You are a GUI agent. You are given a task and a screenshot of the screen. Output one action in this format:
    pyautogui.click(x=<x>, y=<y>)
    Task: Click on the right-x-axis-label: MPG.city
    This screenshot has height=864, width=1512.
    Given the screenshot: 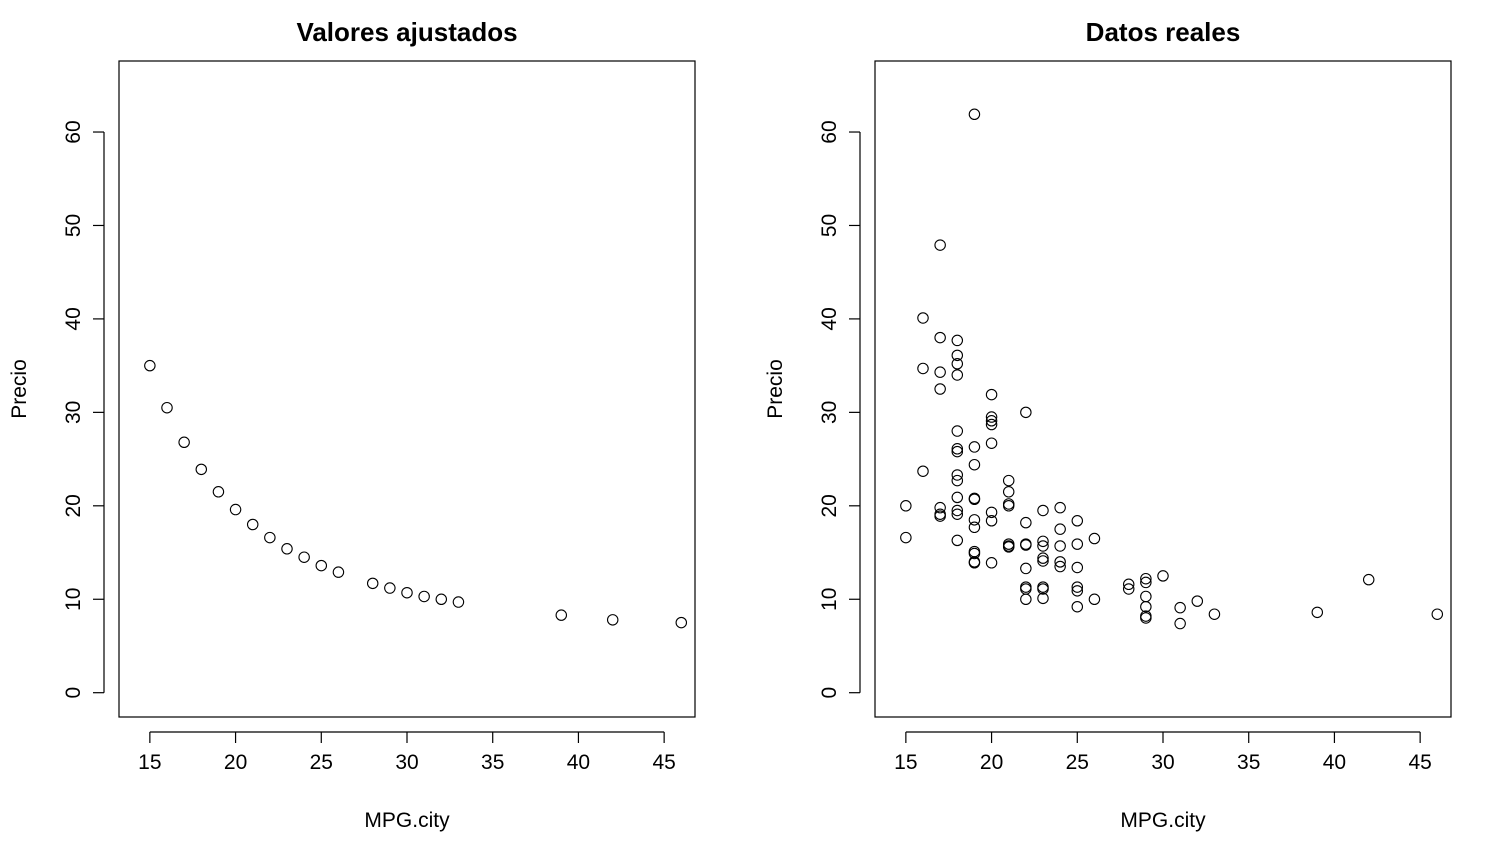 What is the action you would take?
    pyautogui.click(x=1163, y=820)
    